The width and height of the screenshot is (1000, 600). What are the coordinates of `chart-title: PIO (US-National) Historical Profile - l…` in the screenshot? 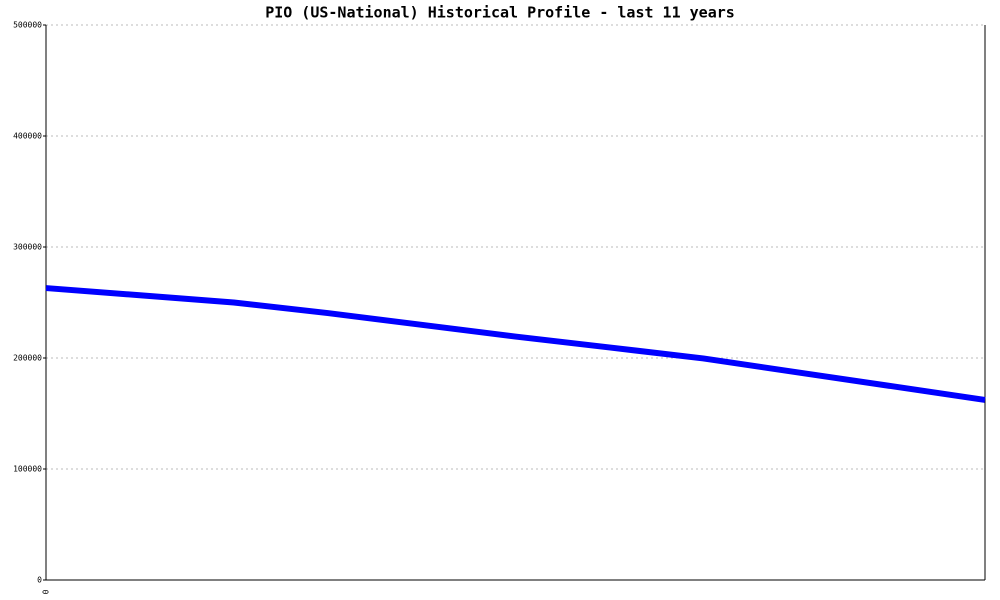 It's located at (500, 13).